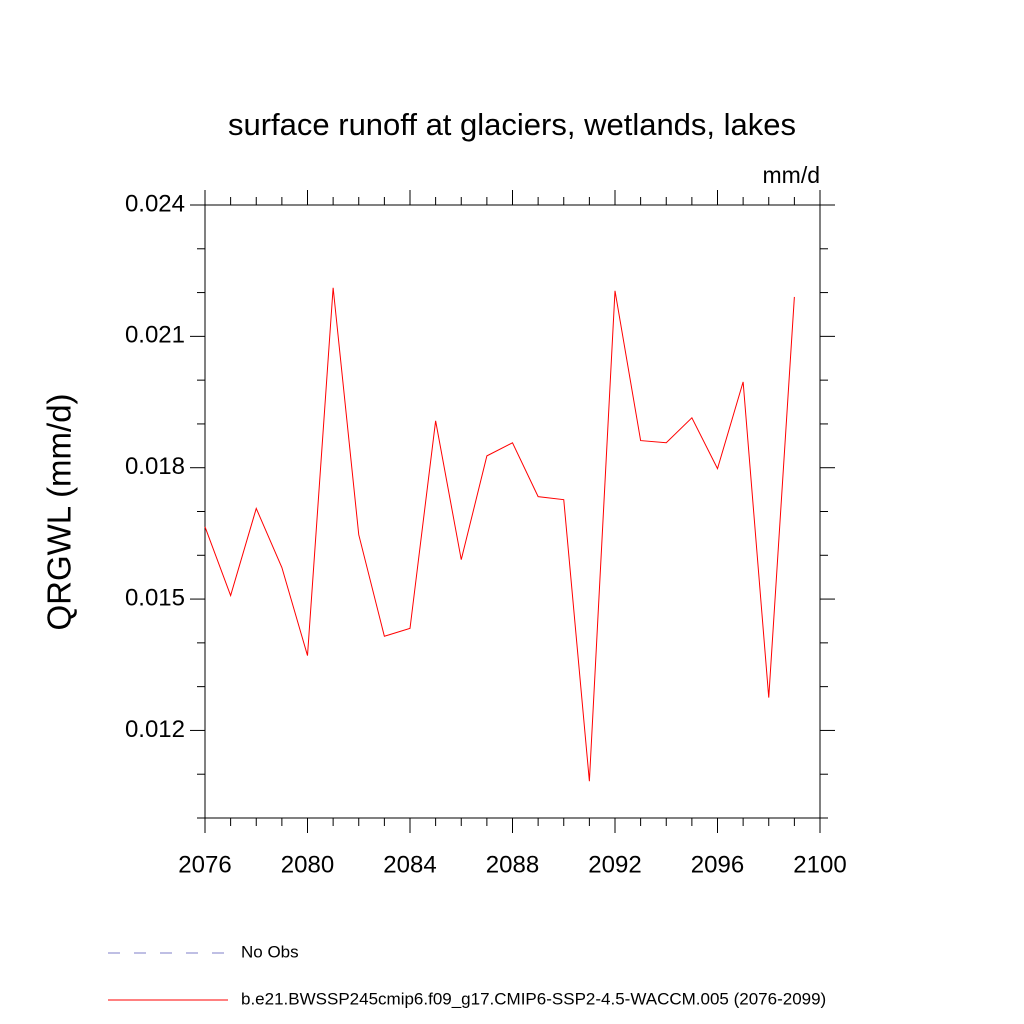  I want to click on x-tick-label: 2096, so click(717, 864).